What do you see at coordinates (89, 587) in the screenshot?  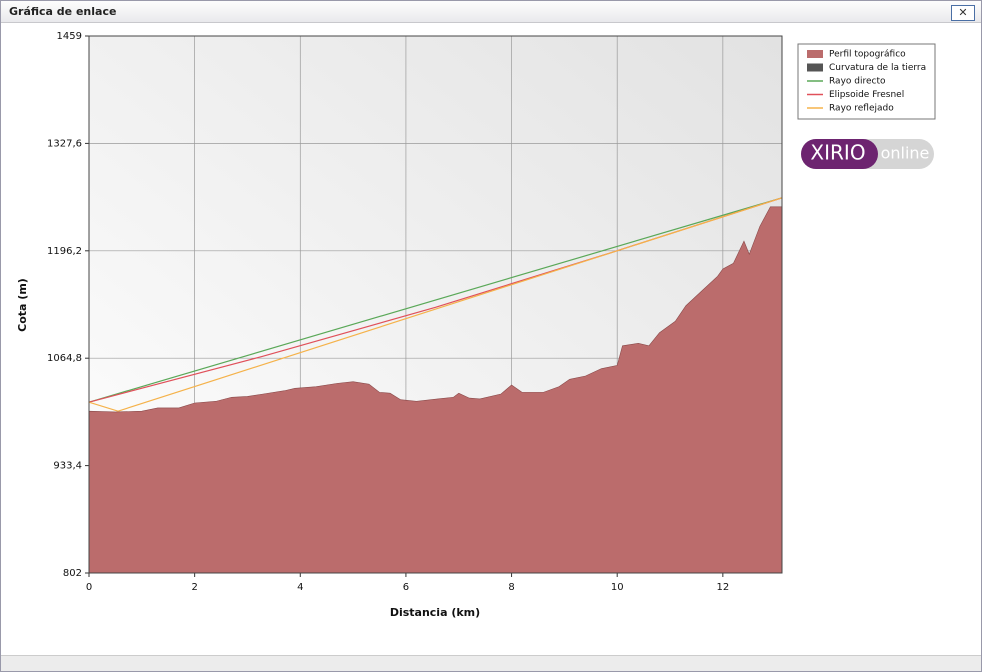 I see `x-tick-label: 0` at bounding box center [89, 587].